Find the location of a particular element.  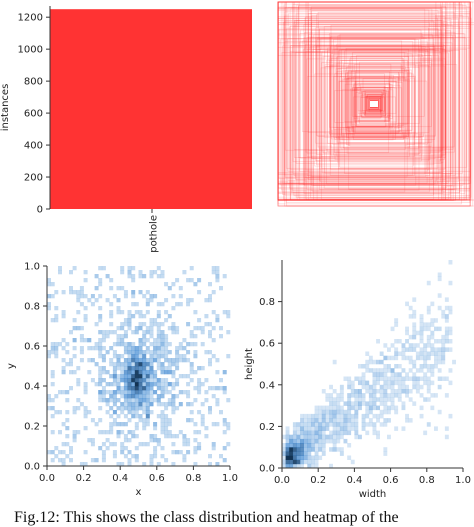

y-tick-label: 0.6 is located at coordinates (267, 344).